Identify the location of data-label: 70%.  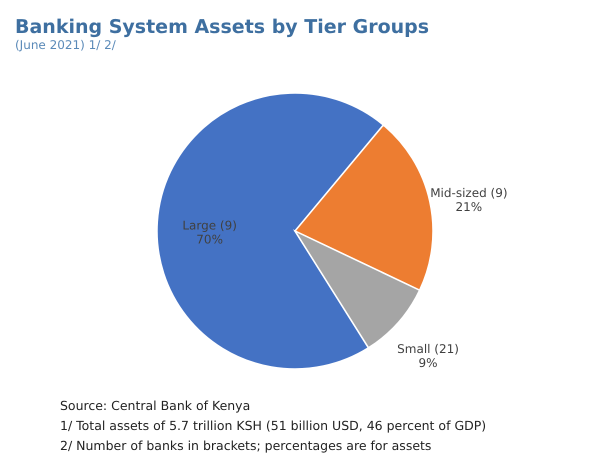
(209, 239).